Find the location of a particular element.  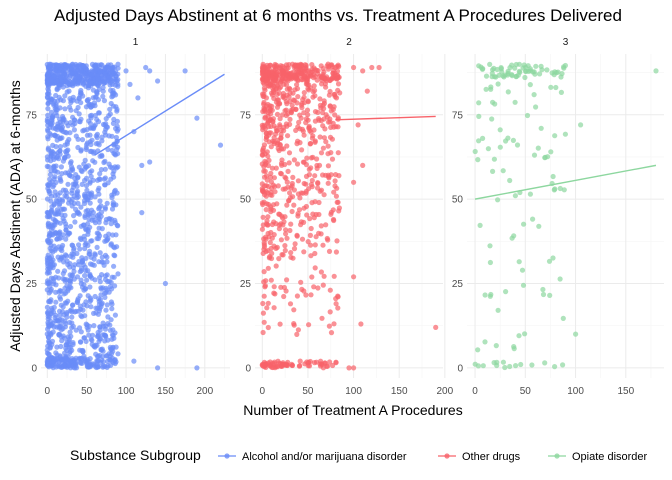

facet-strip-label: 1 is located at coordinates (136, 42).